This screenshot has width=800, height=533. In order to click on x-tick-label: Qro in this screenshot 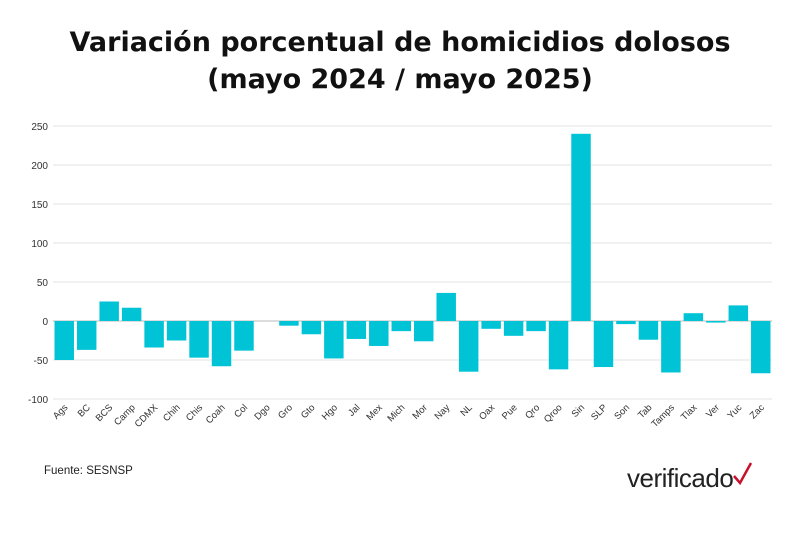, I will do `click(532, 411)`.